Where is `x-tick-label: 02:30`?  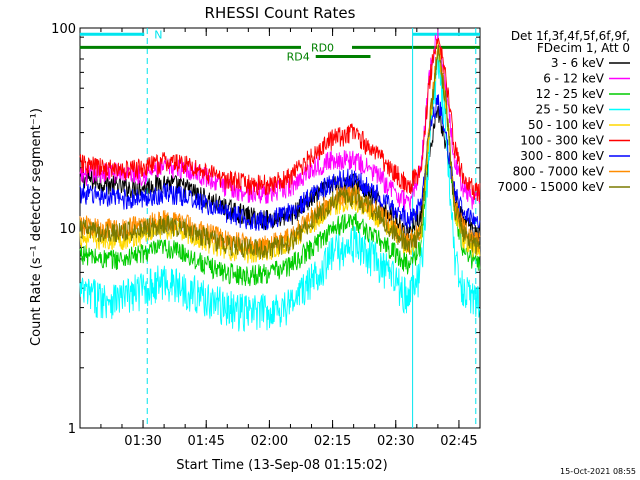 x-tick-label: 02:30 is located at coordinates (395, 441).